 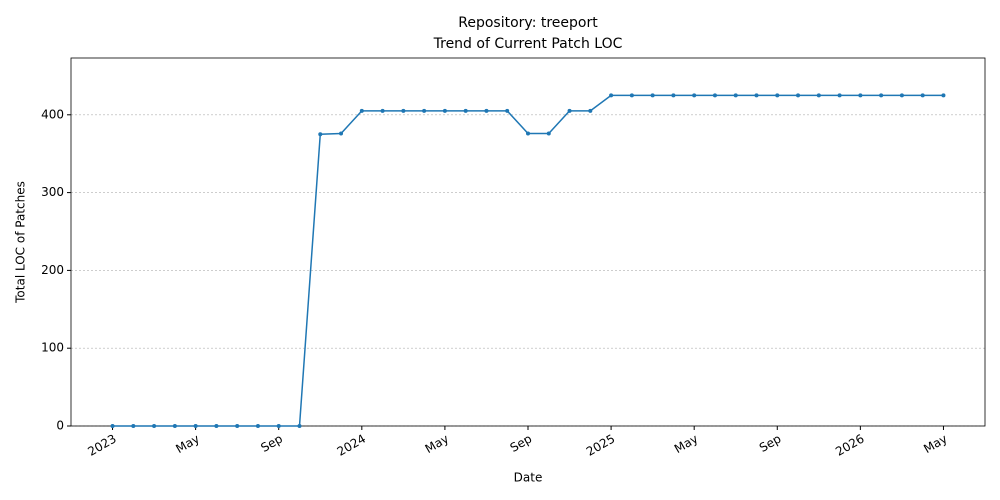 What do you see at coordinates (101, 445) in the screenshot?
I see `x-tick-label: 2023` at bounding box center [101, 445].